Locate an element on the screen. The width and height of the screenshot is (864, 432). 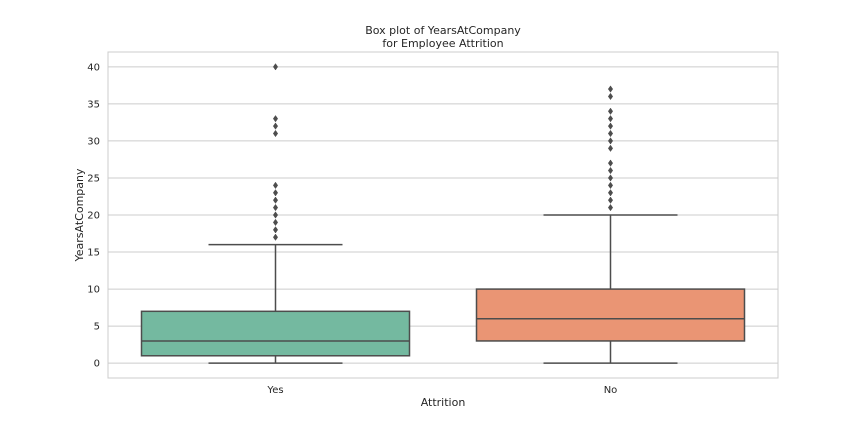
x-tick-label-yes: Yes is located at coordinates (274, 390).